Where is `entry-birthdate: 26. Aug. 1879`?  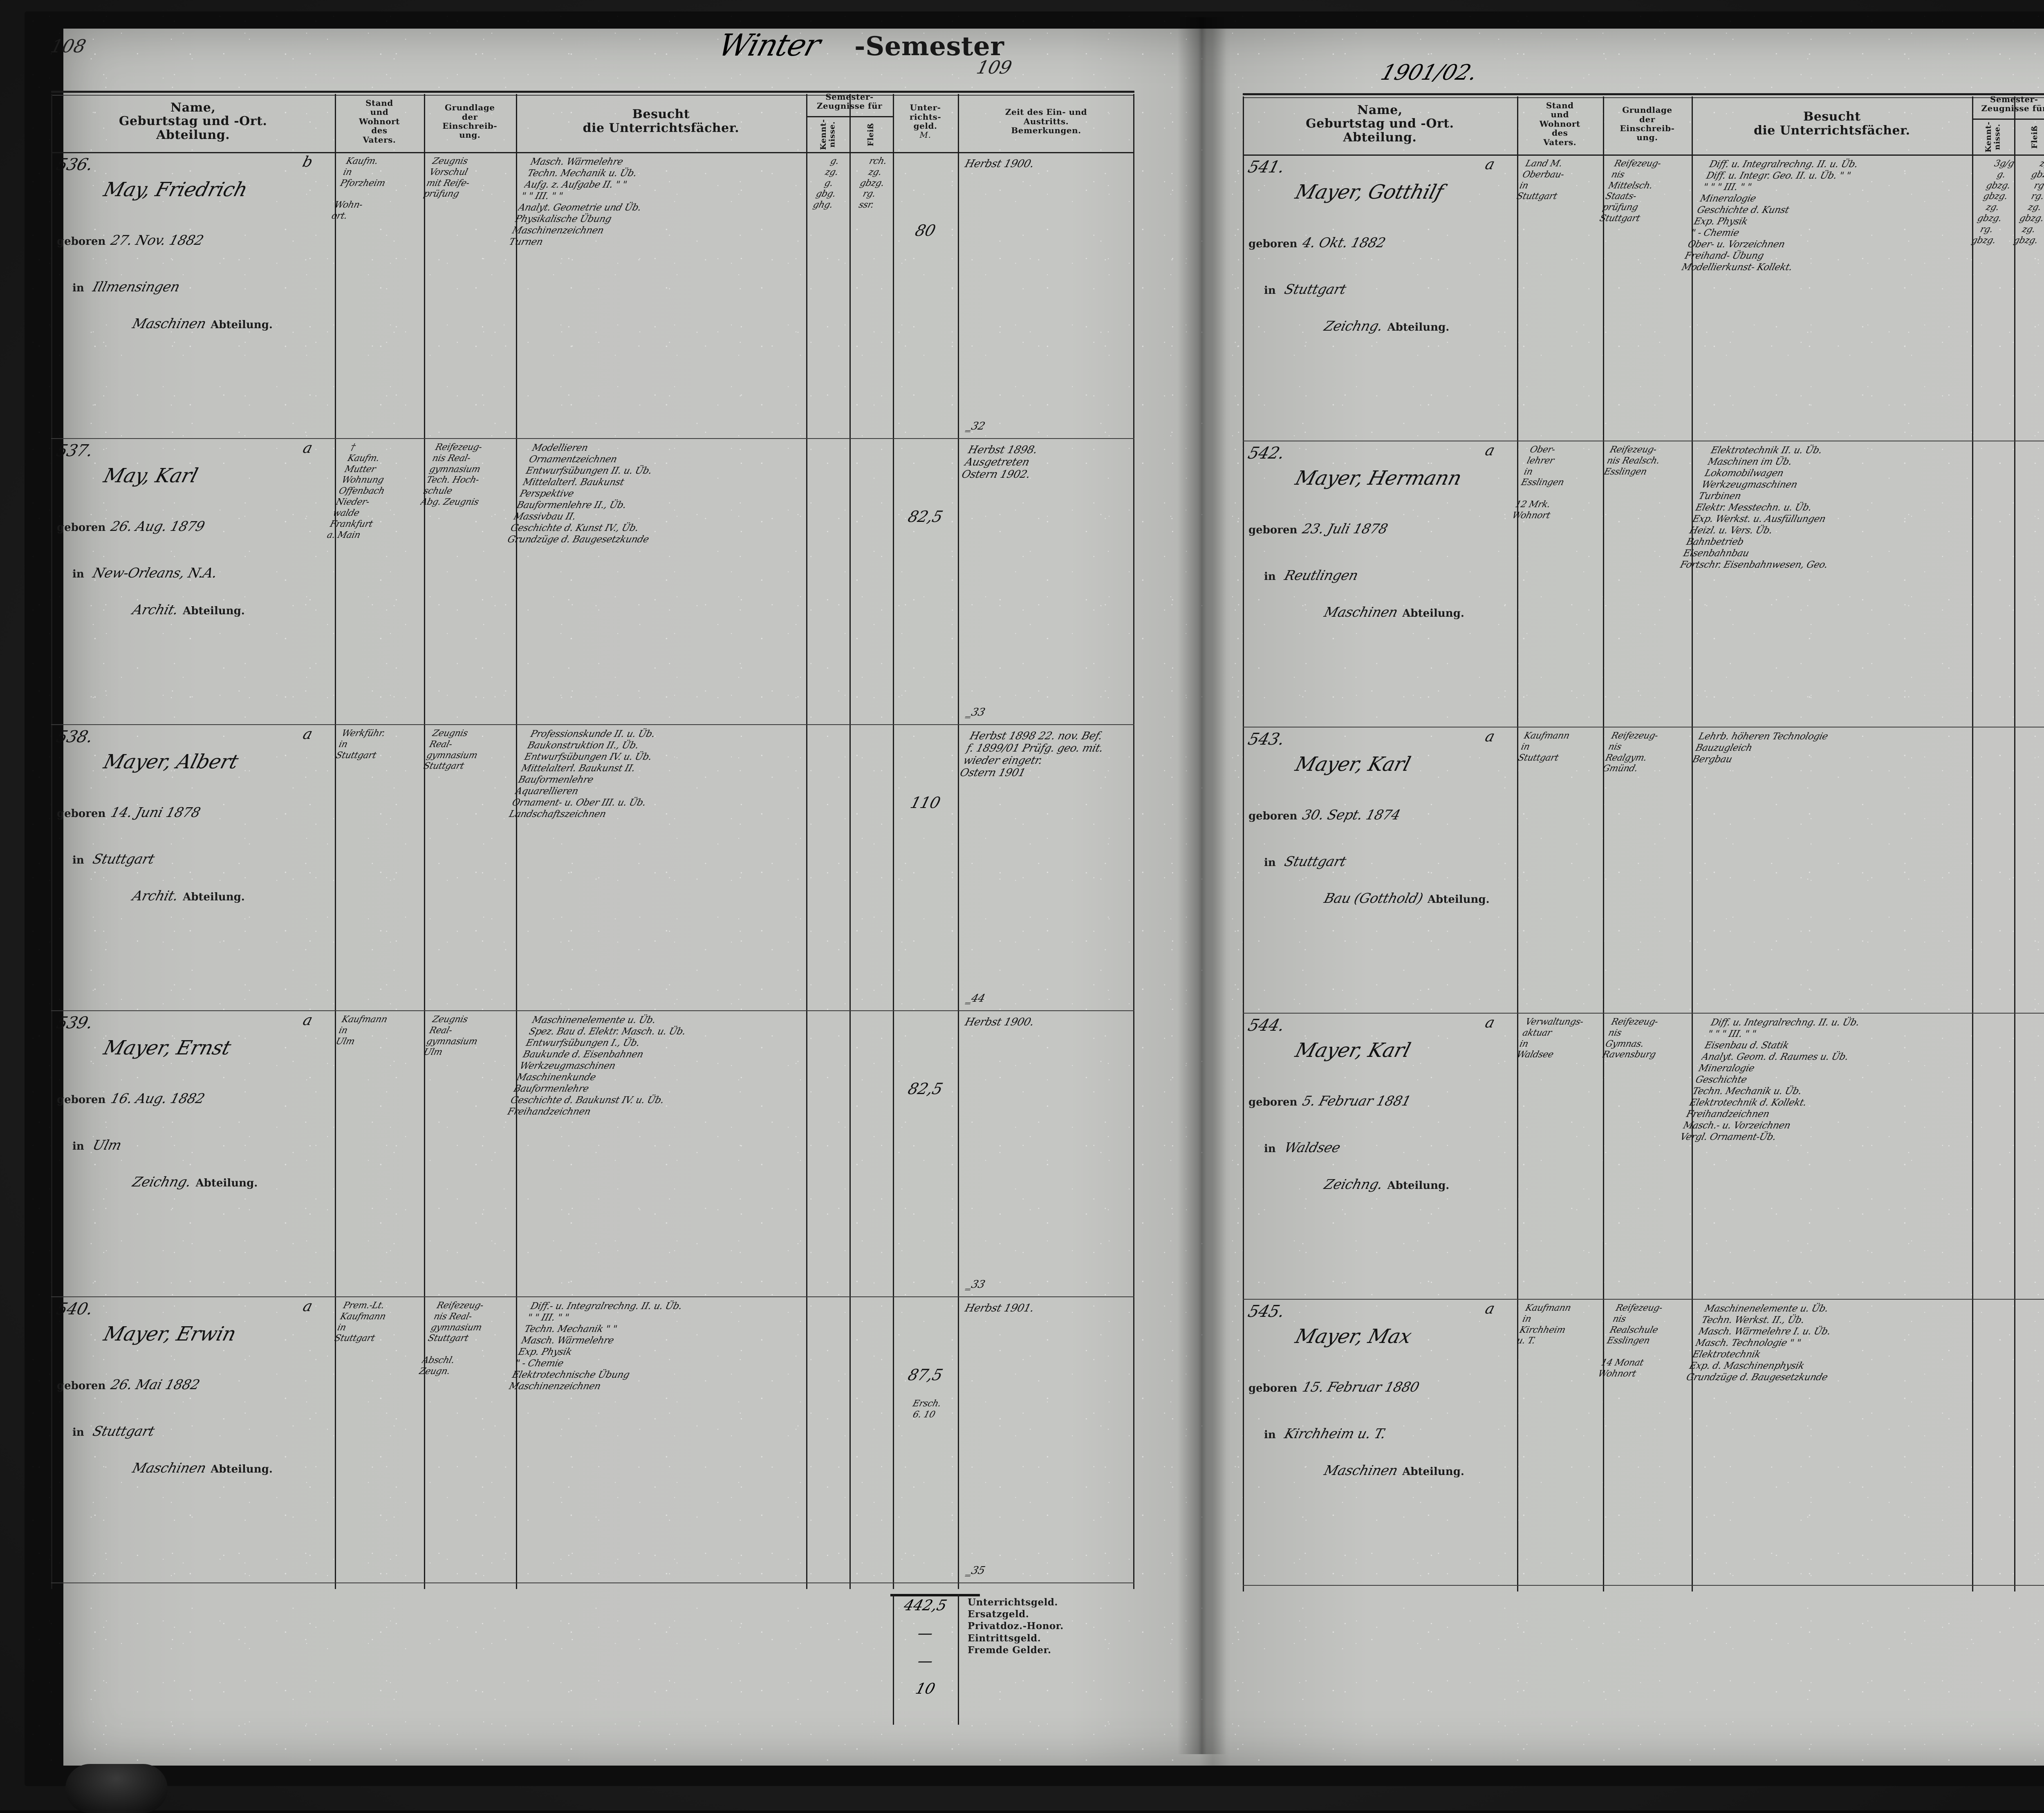 entry-birthdate: 26. Aug. 1879 is located at coordinates (158, 526).